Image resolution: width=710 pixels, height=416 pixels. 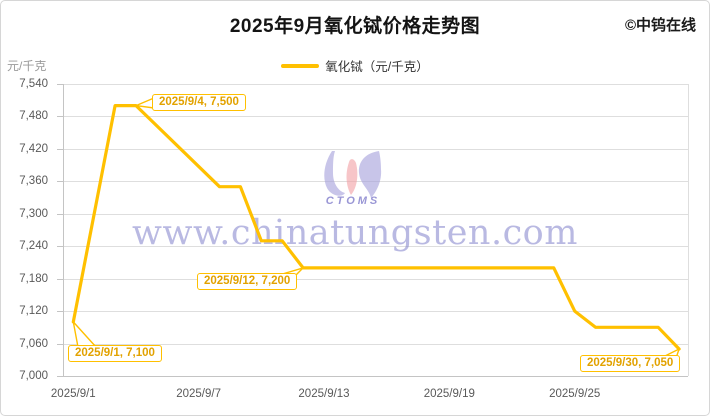 I want to click on y-axis-tick-label: 7,180, so click(x=33, y=278).